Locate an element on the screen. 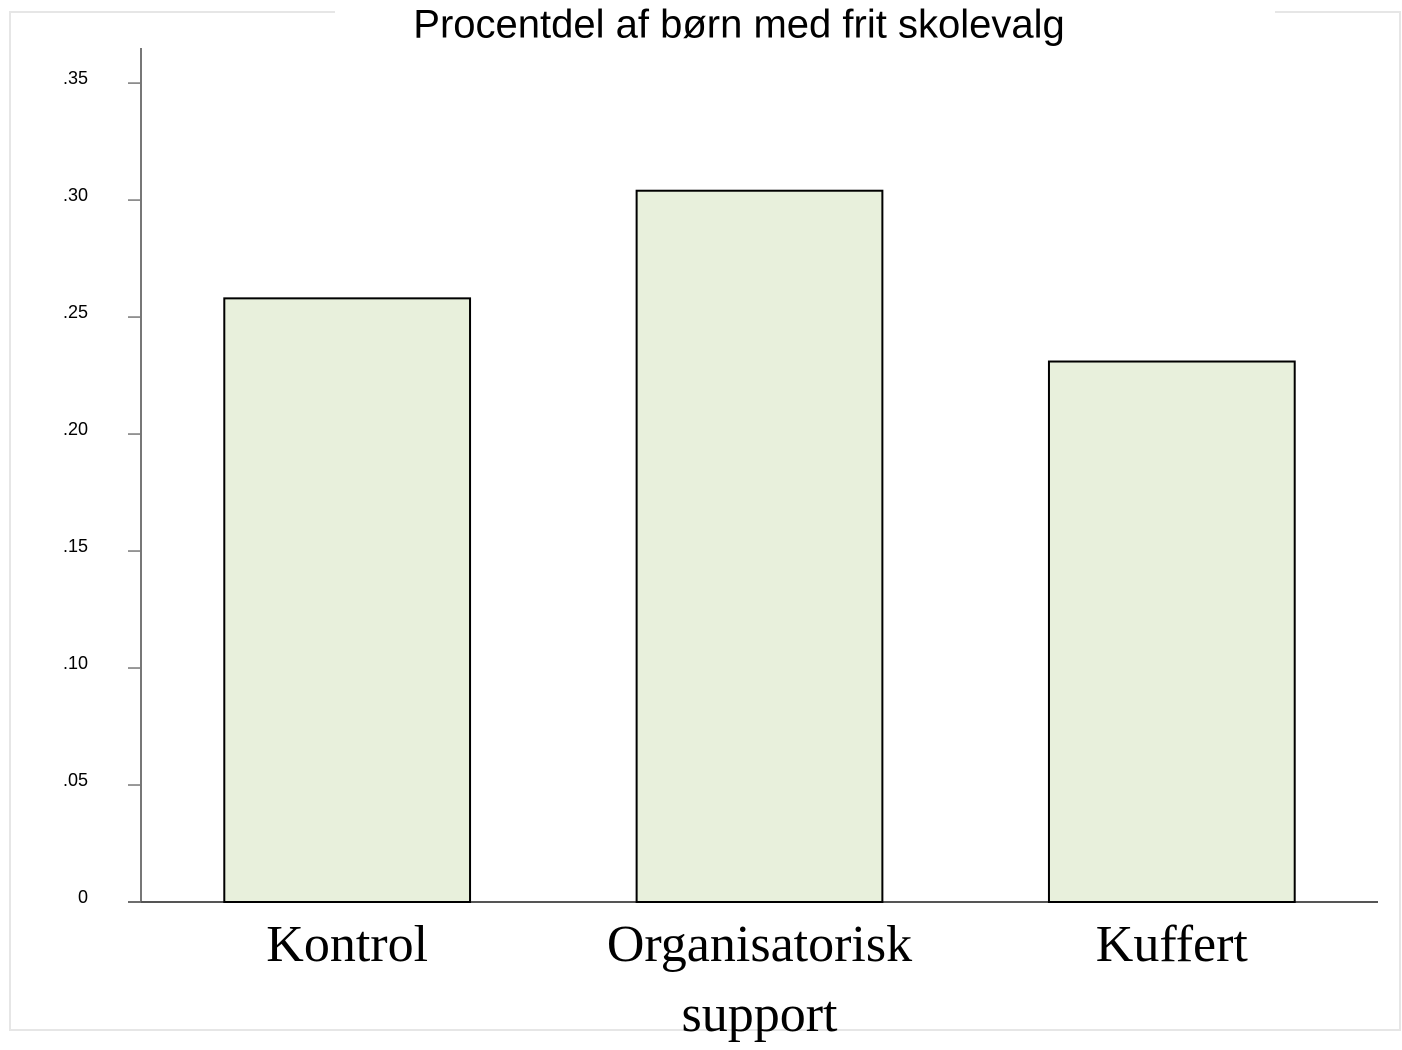 The width and height of the screenshot is (1402, 1050). y-tick-label: 0 is located at coordinates (83, 897).